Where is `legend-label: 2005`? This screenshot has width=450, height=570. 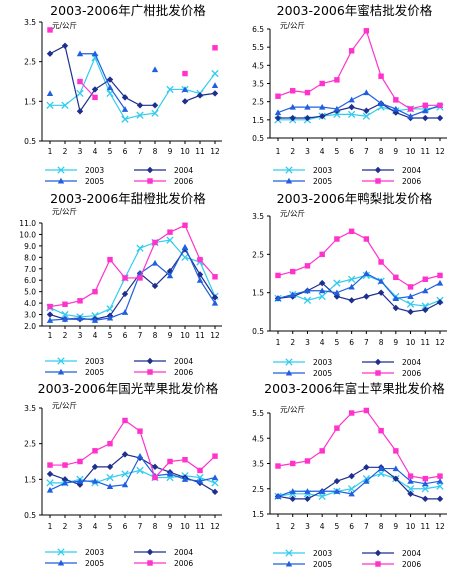 legend-label: 2005 is located at coordinates (322, 373).